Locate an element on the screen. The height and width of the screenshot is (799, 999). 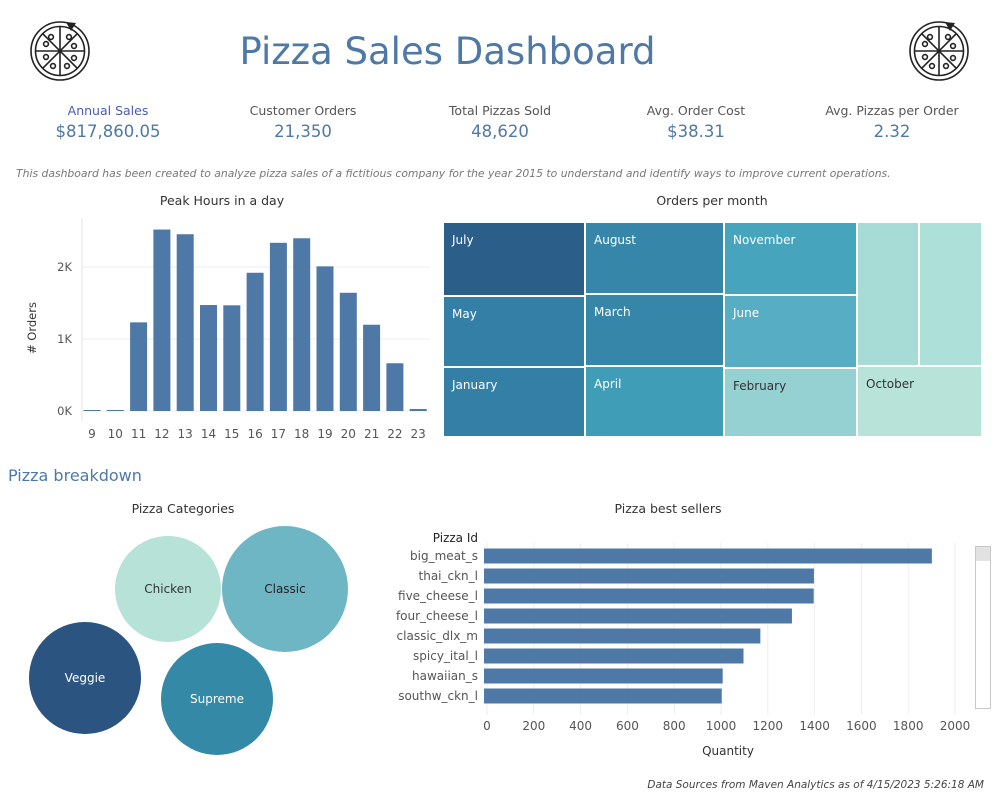
kpi-avg-order-cost: Avg. Order Cost $38.31 is located at coordinates (696, 122).